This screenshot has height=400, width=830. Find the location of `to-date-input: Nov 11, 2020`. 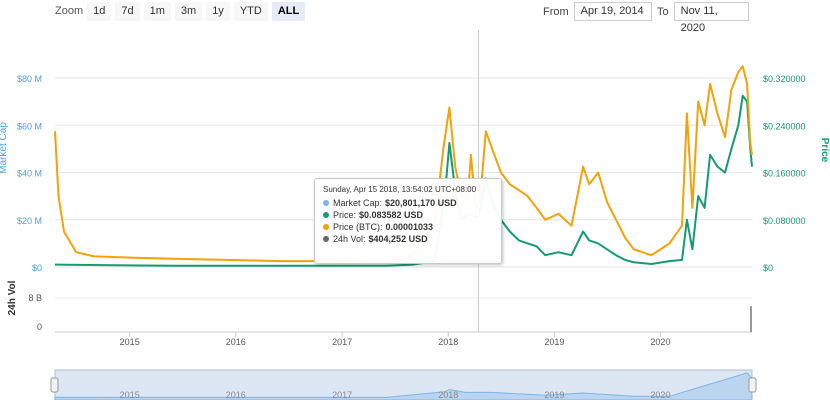

to-date-input: Nov 11, 2020 is located at coordinates (711, 18).